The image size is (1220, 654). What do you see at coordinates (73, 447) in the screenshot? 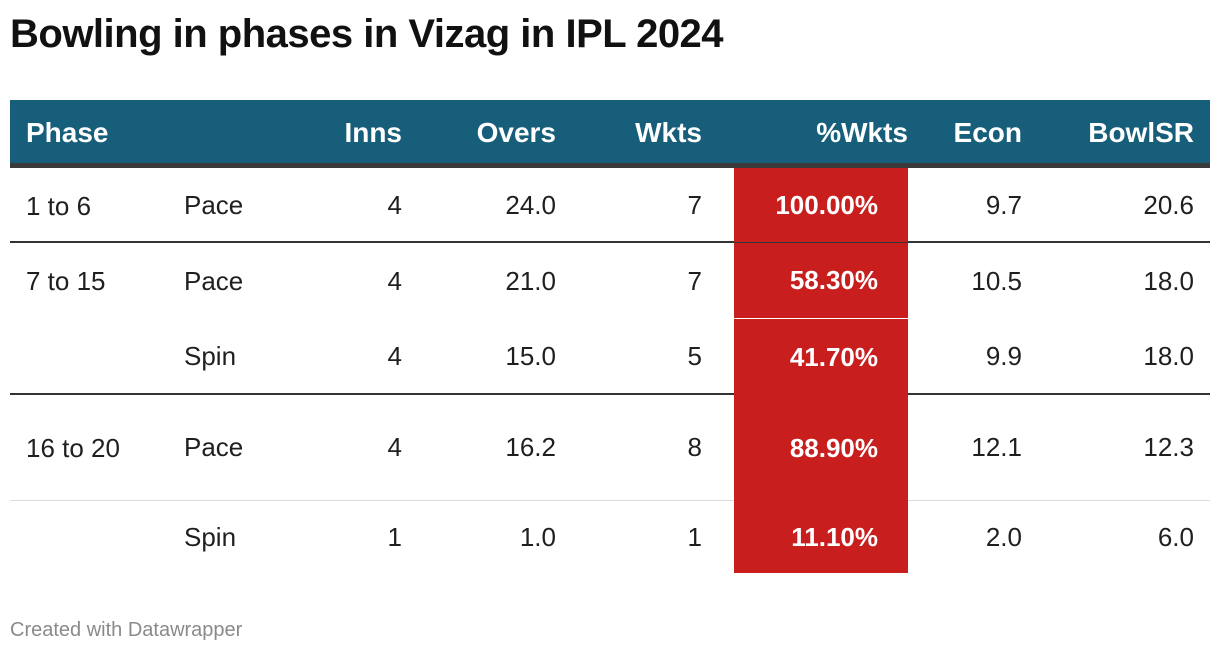
I see `cell-phase: 16 to 20` at bounding box center [73, 447].